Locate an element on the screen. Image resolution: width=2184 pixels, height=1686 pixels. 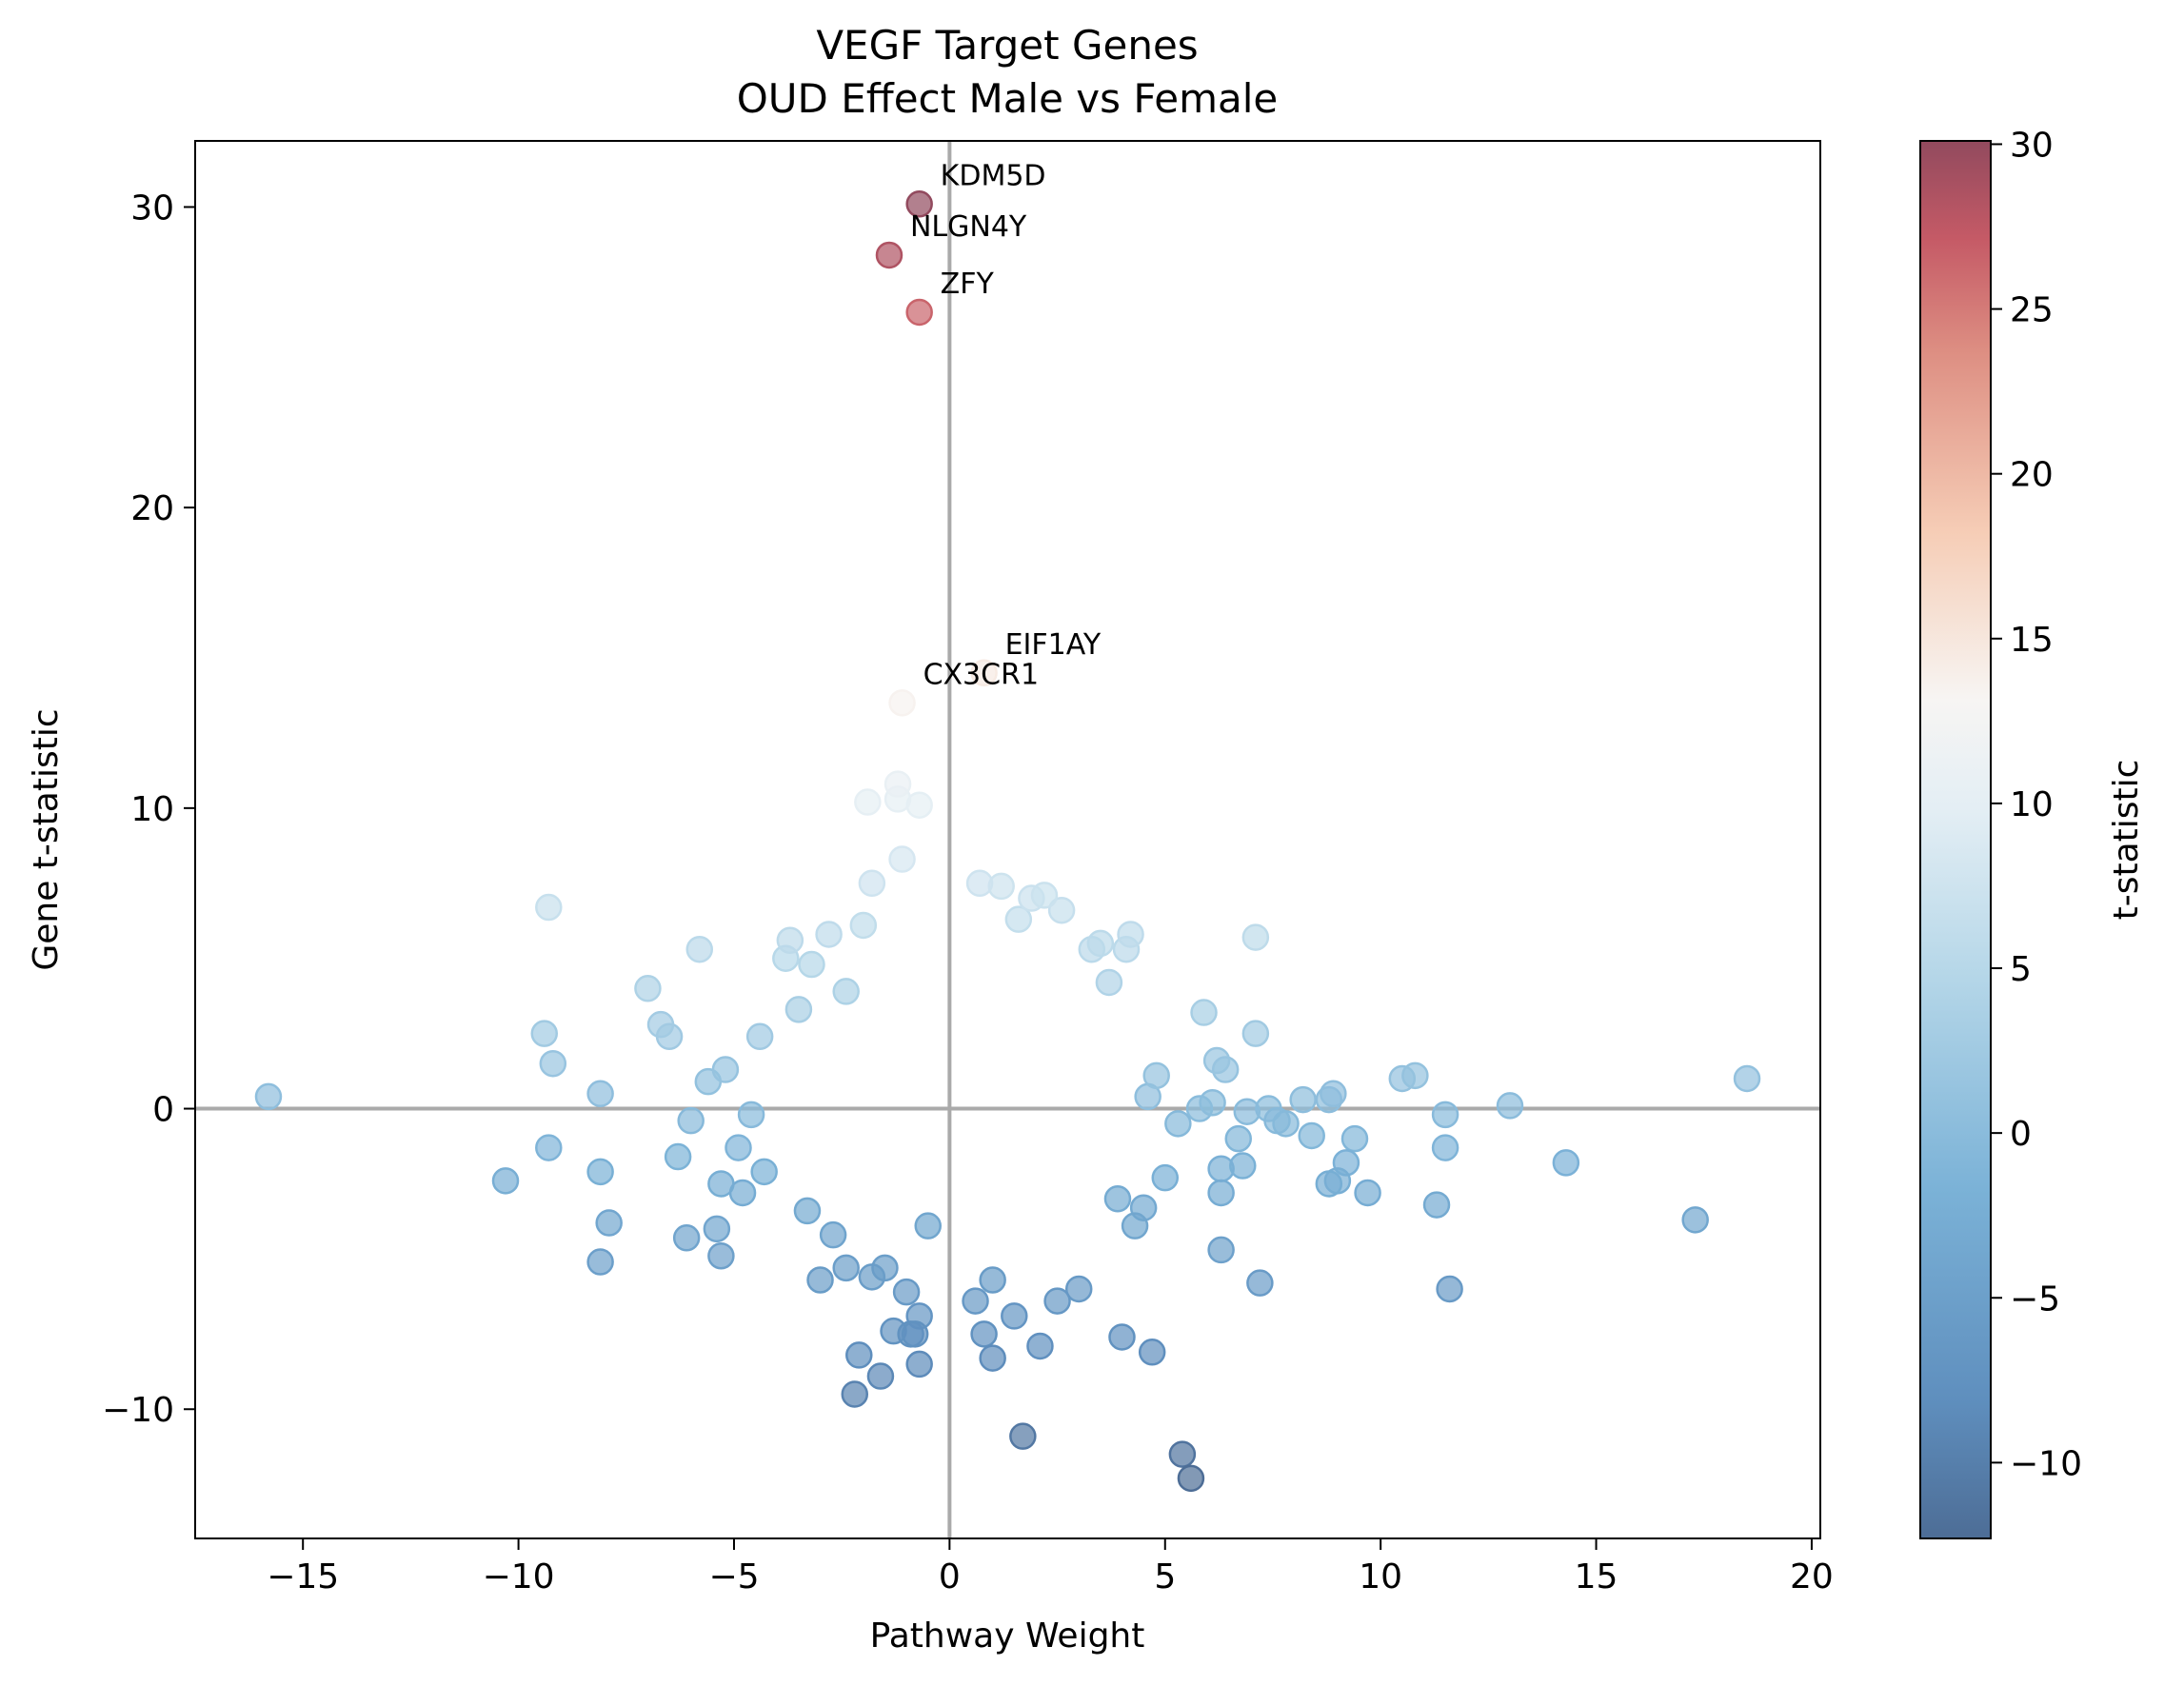
colorbar-tick-label: 5 is located at coordinates (2021, 969).